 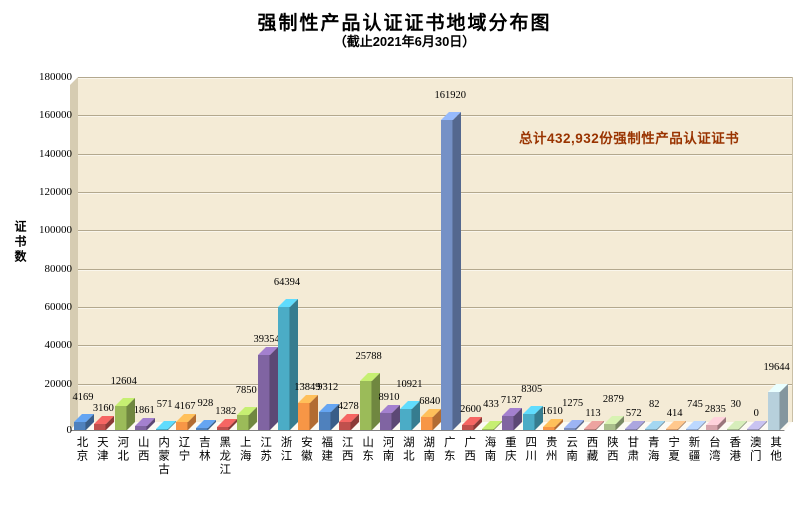 What do you see at coordinates (409, 385) in the screenshot?
I see `bar-value-label: 10921` at bounding box center [409, 385].